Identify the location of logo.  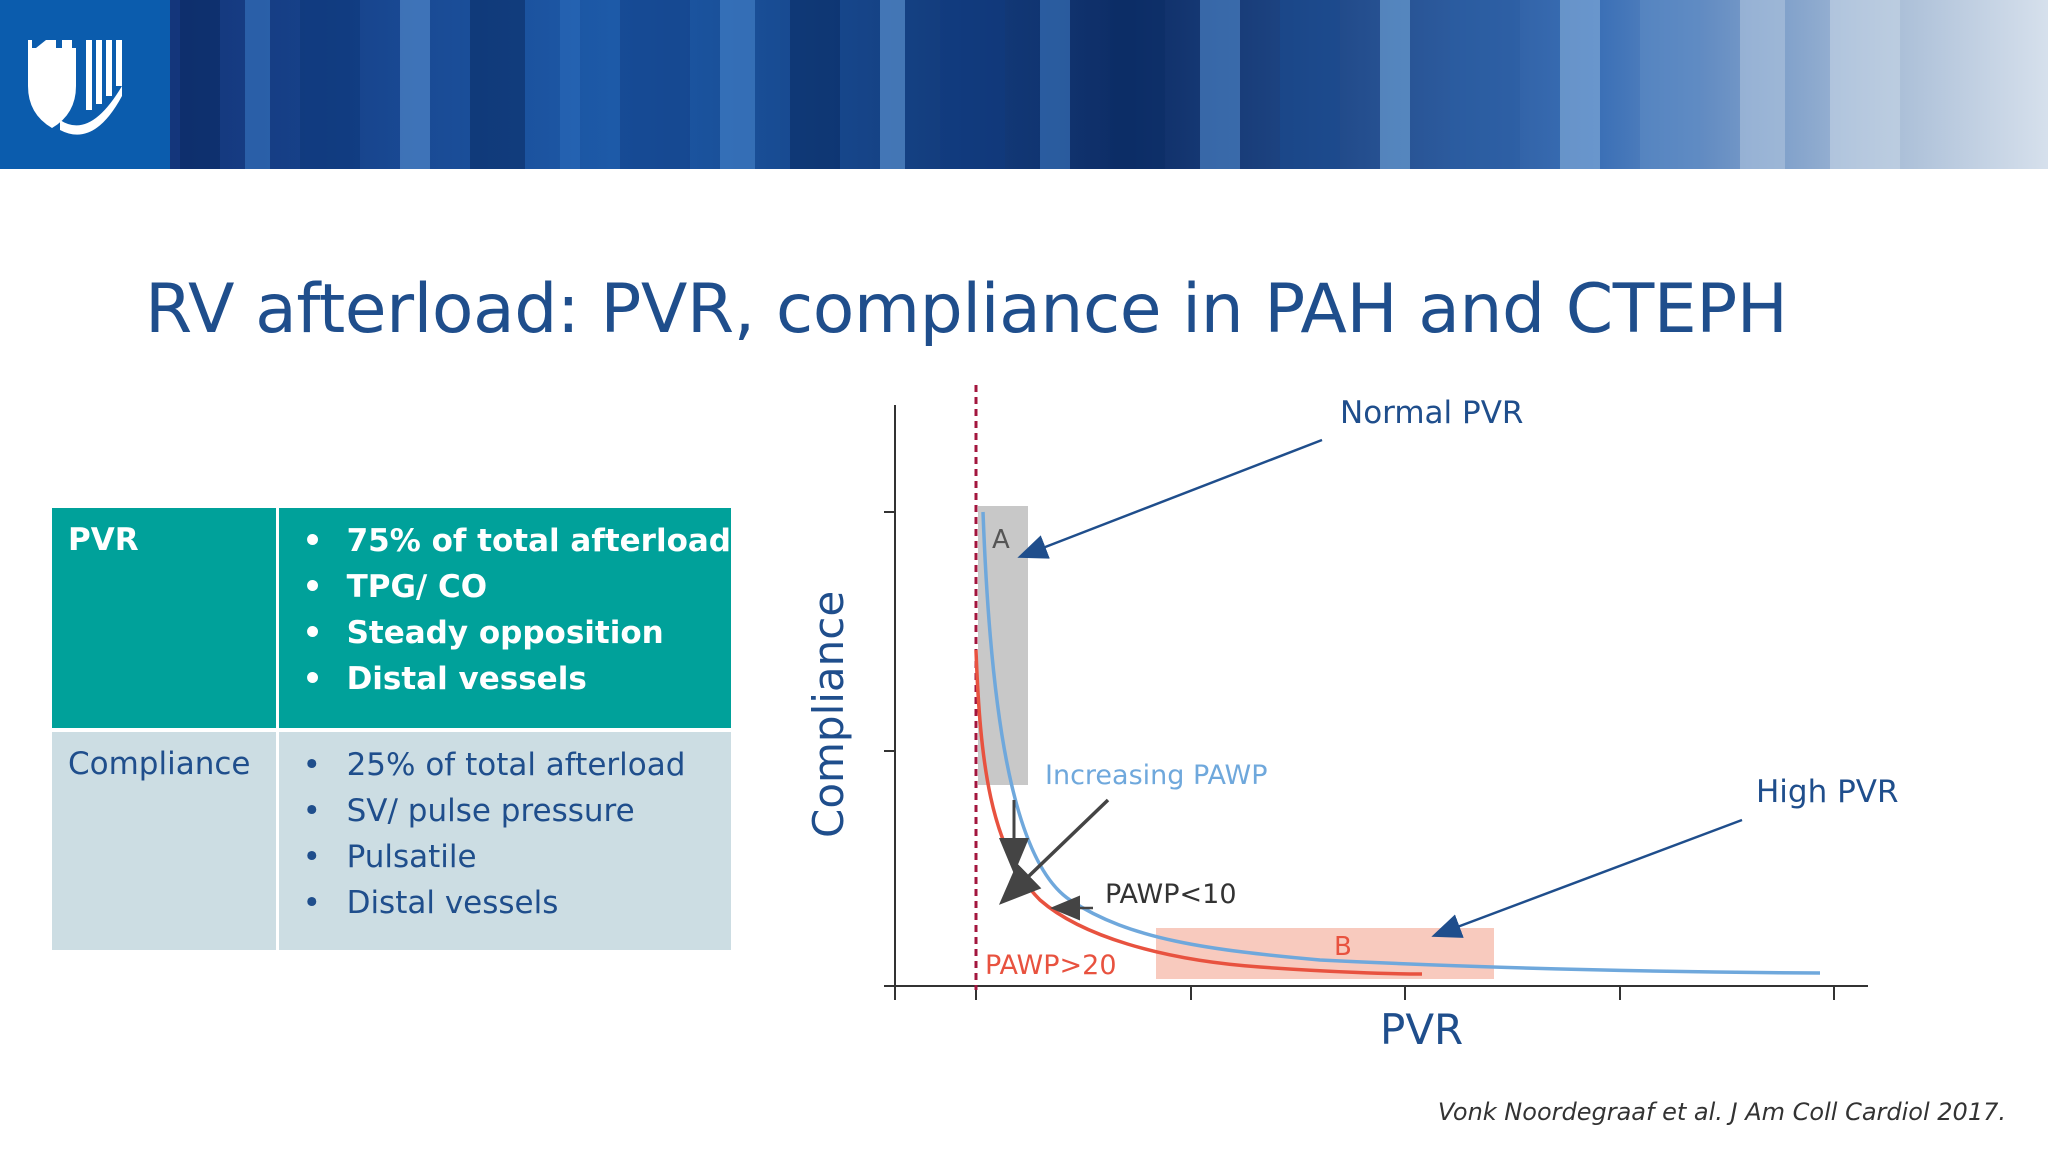
(85, 84).